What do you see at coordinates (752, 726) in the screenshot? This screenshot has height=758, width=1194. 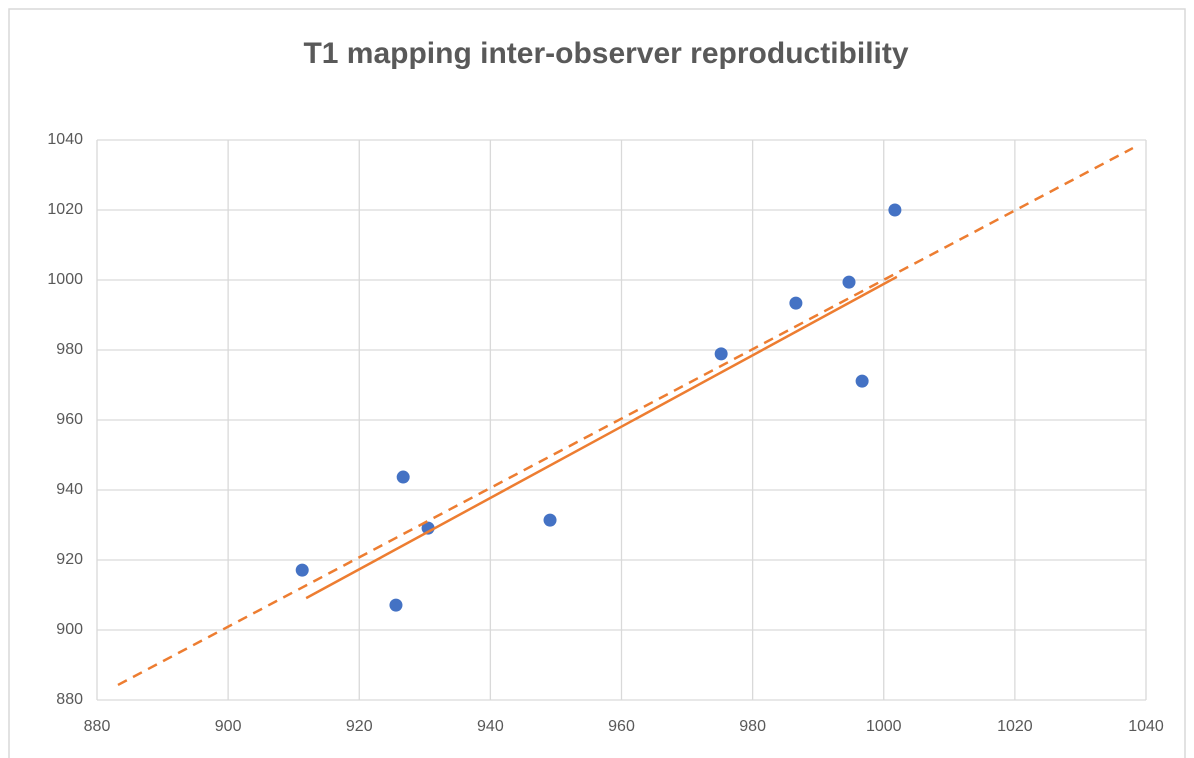 I see `x-tick-label: 980` at bounding box center [752, 726].